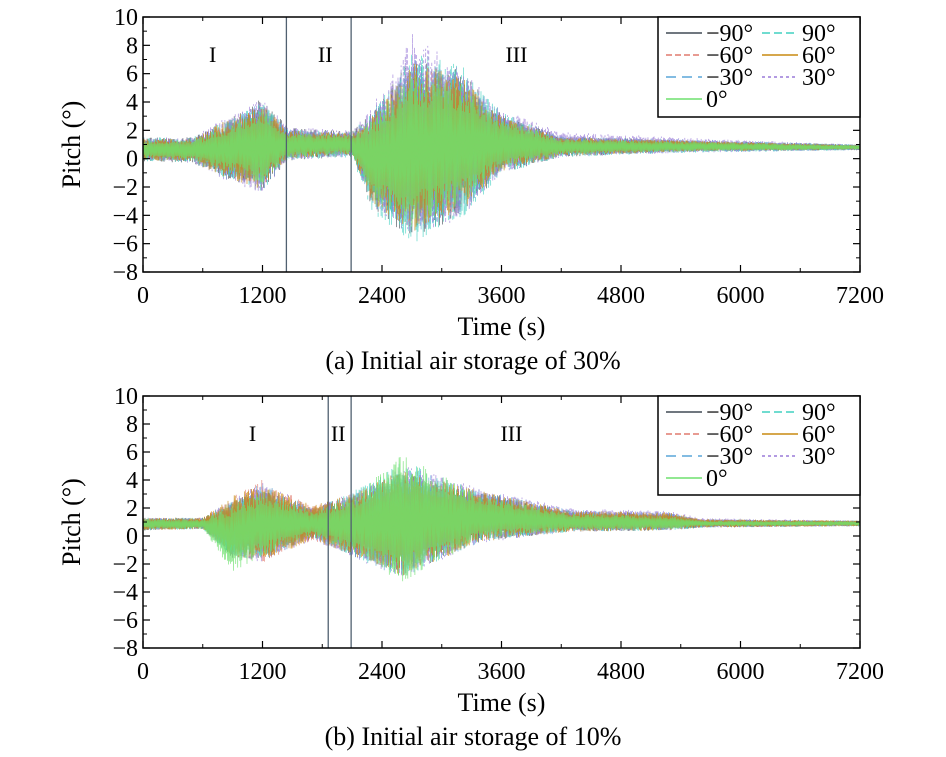 The height and width of the screenshot is (757, 946). I want to click on series-group, so click(501, 519).